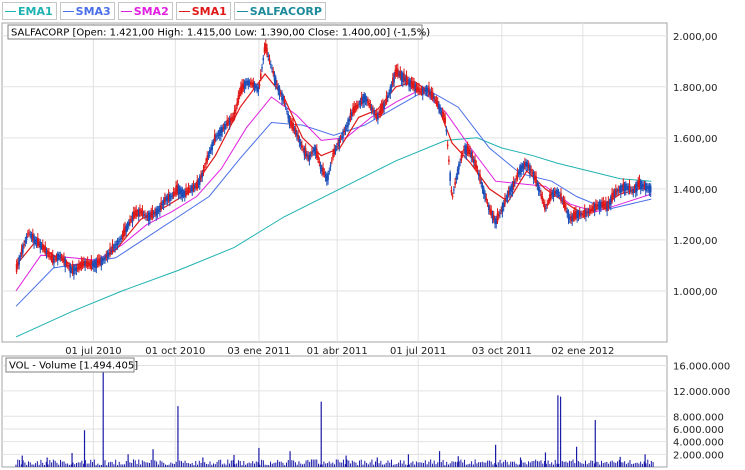  I want to click on price-x-tick-label: 01 abr 2011, so click(337, 351).